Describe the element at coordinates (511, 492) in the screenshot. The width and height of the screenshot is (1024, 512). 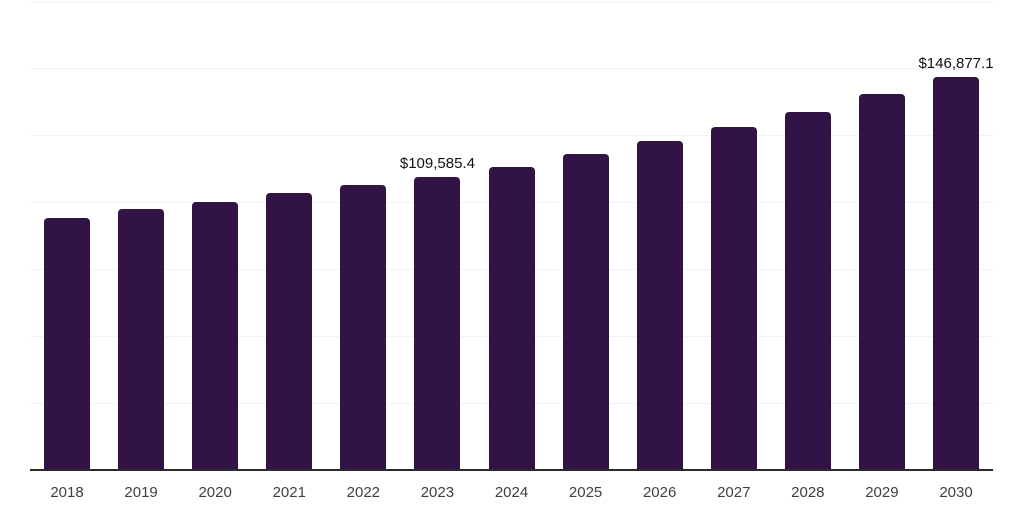
I see `x-tick-label-2024: 2024` at that location.